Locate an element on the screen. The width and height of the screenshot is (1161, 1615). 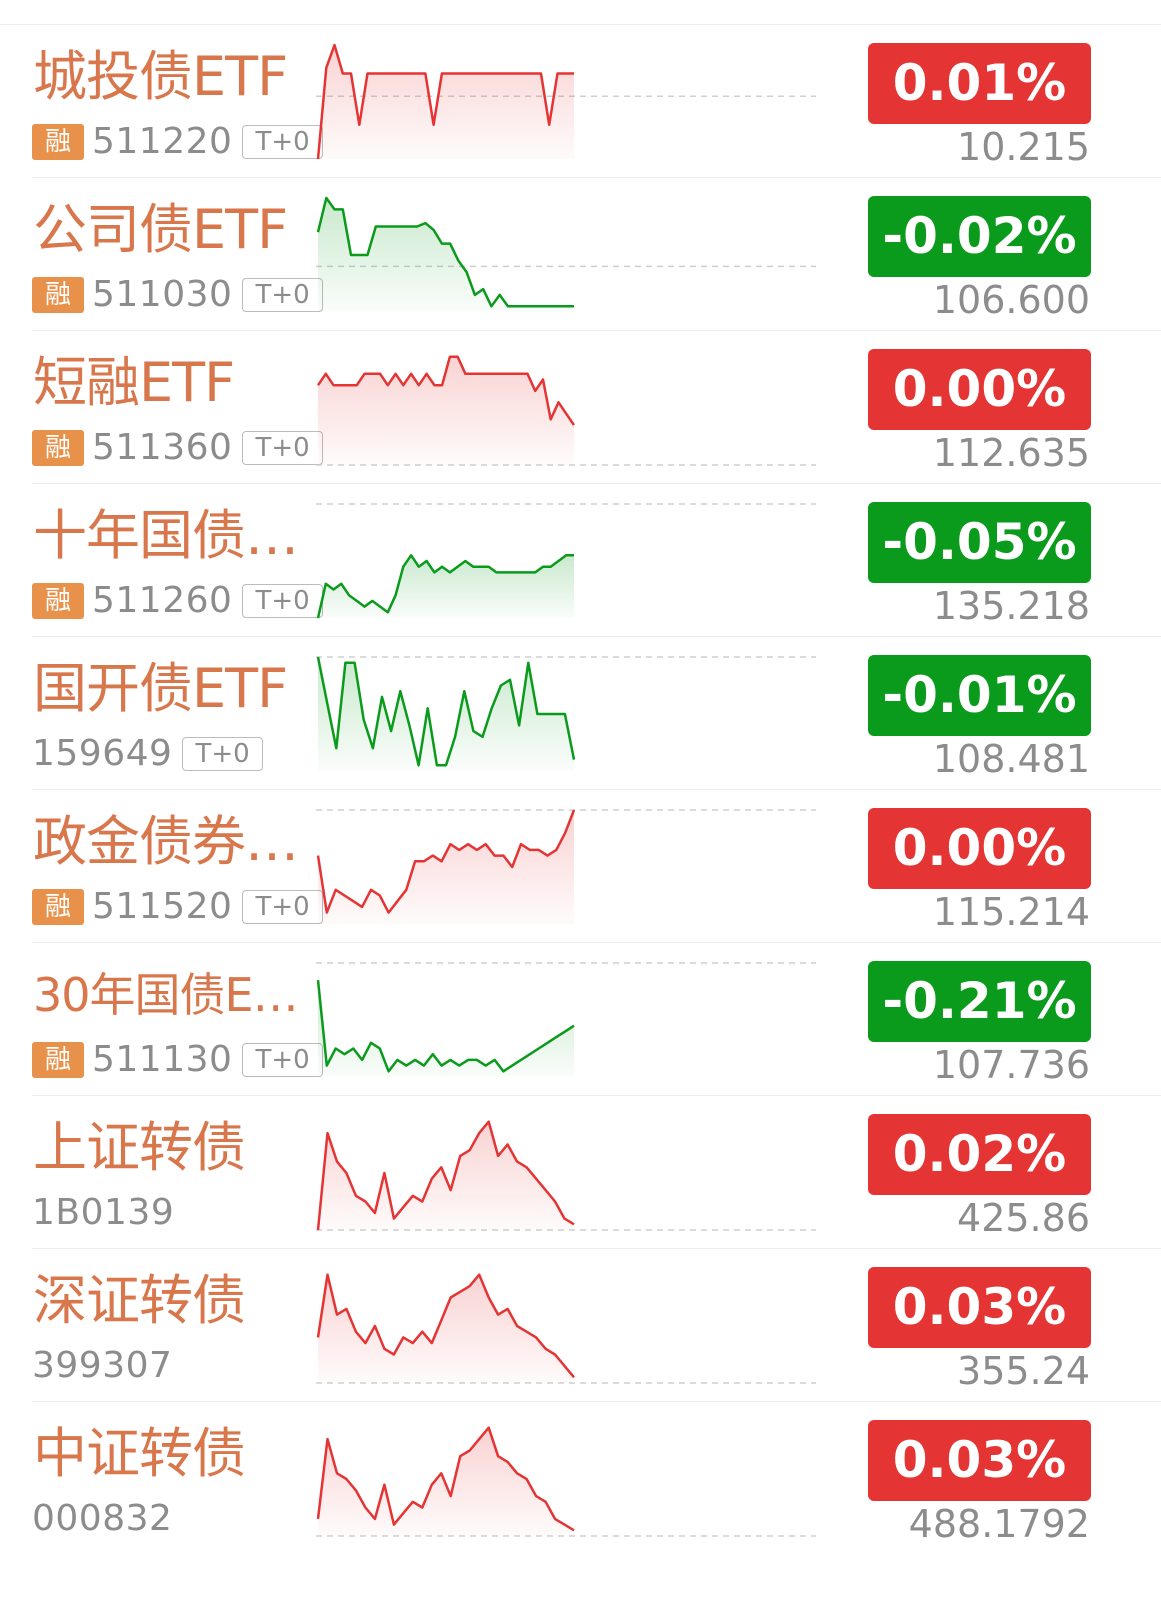
price-value: 115.214 is located at coordinates (1011, 912).